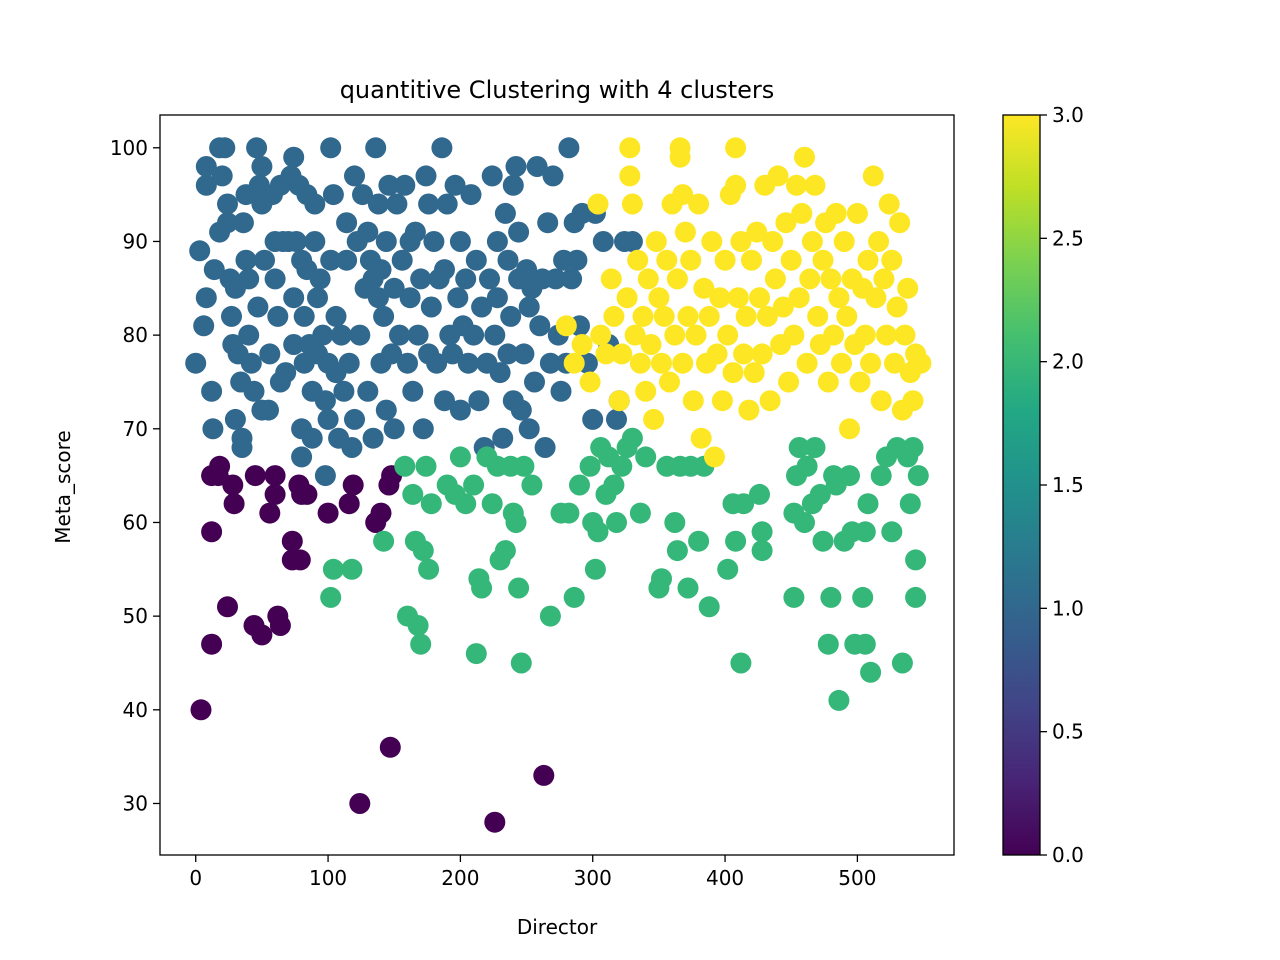 The height and width of the screenshot is (960, 1280). I want to click on colorbar-tick-label: 1.5, so click(1068, 485).